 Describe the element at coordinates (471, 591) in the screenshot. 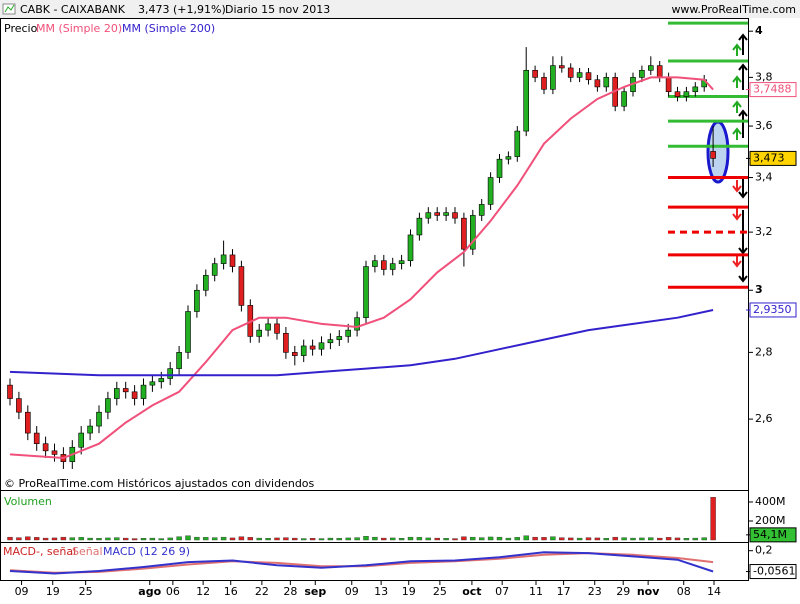

I see `x-tick-label: oct` at that location.